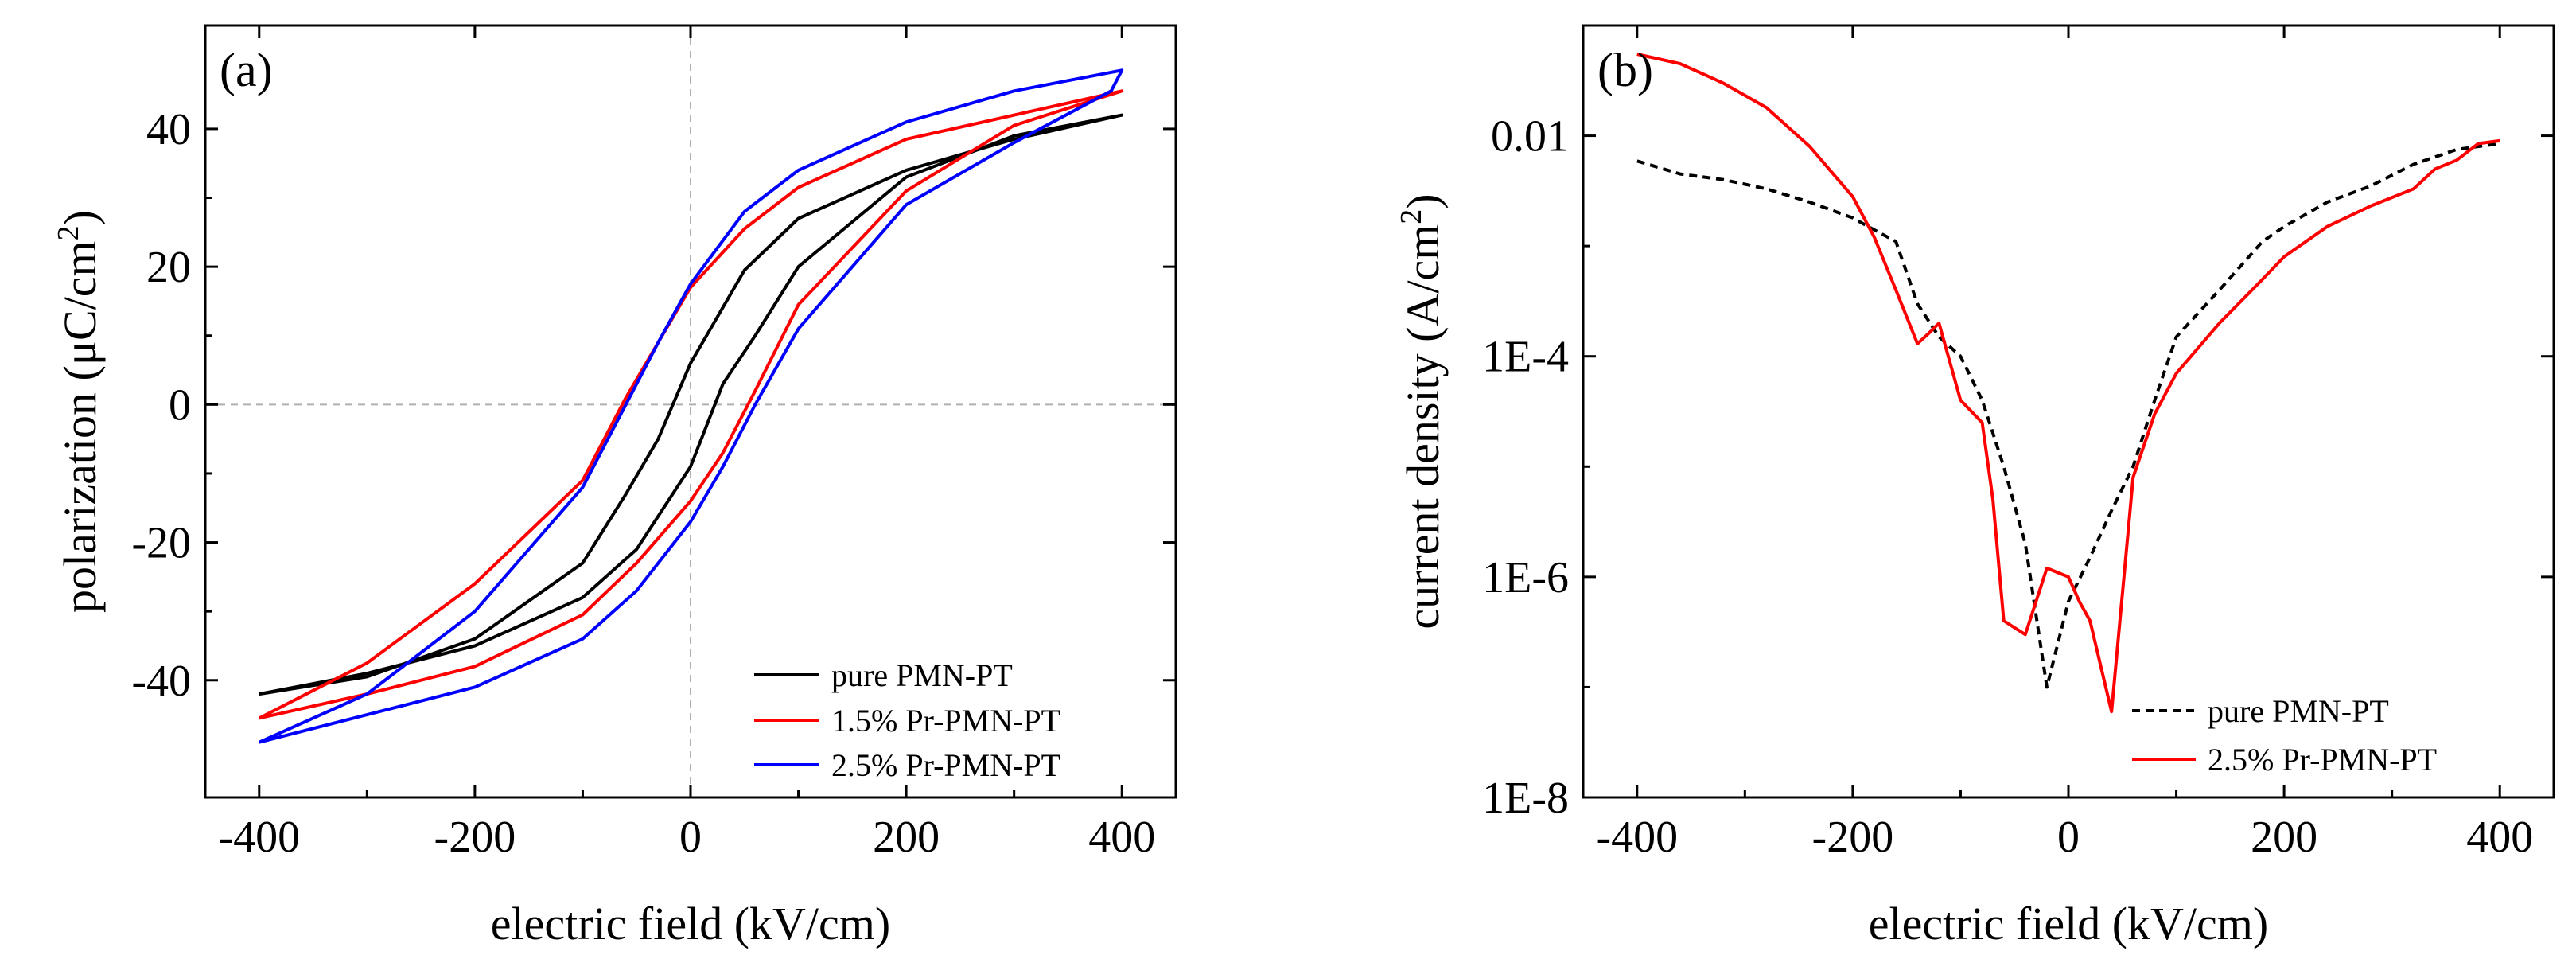  I want to click on legend-a-label-pure: pure PMN-PT, so click(922, 675).